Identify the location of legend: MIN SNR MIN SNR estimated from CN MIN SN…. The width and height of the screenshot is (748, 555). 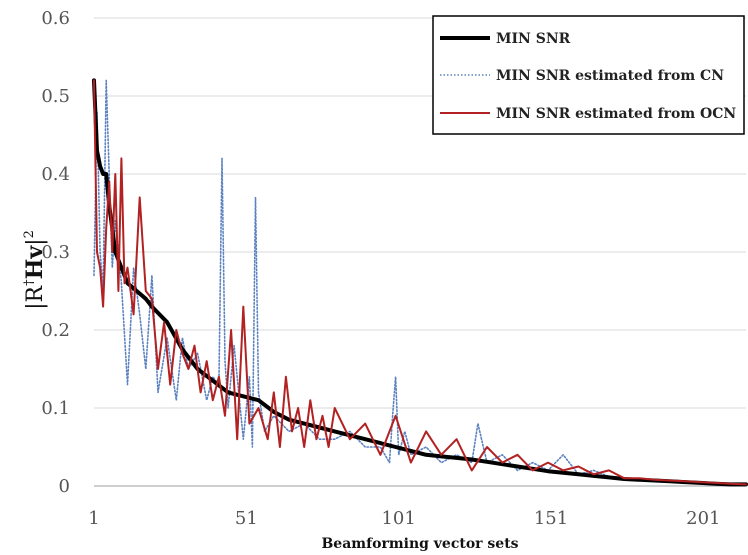
(588, 75).